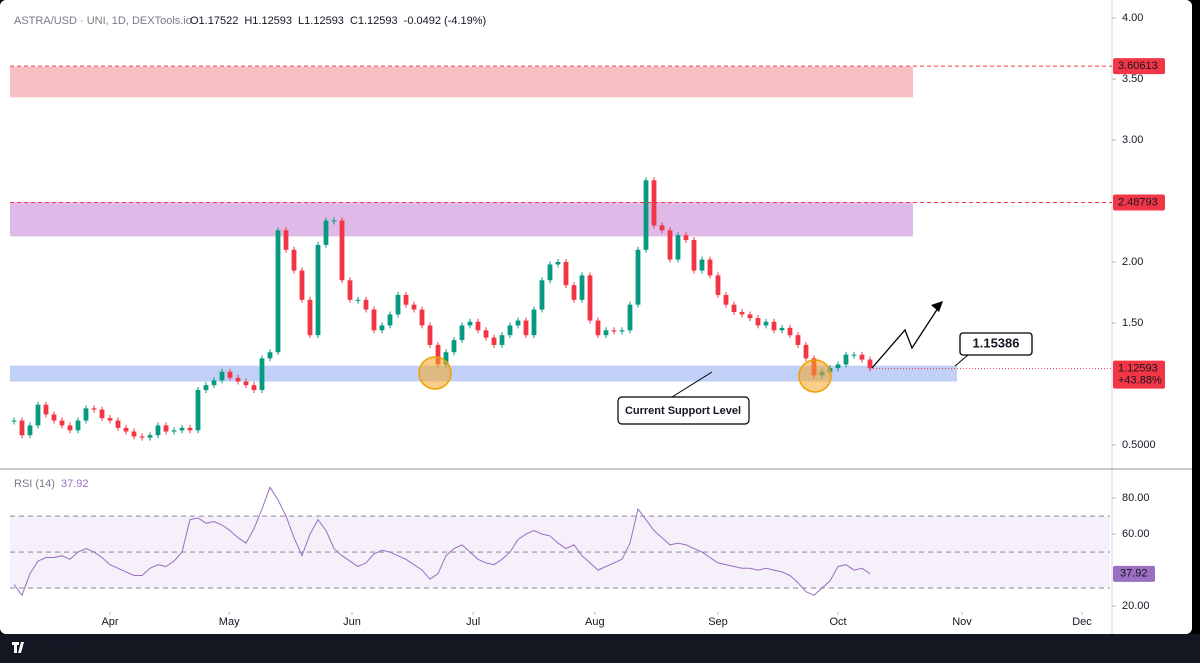  I want to click on target-label: 1.15386, so click(996, 342).